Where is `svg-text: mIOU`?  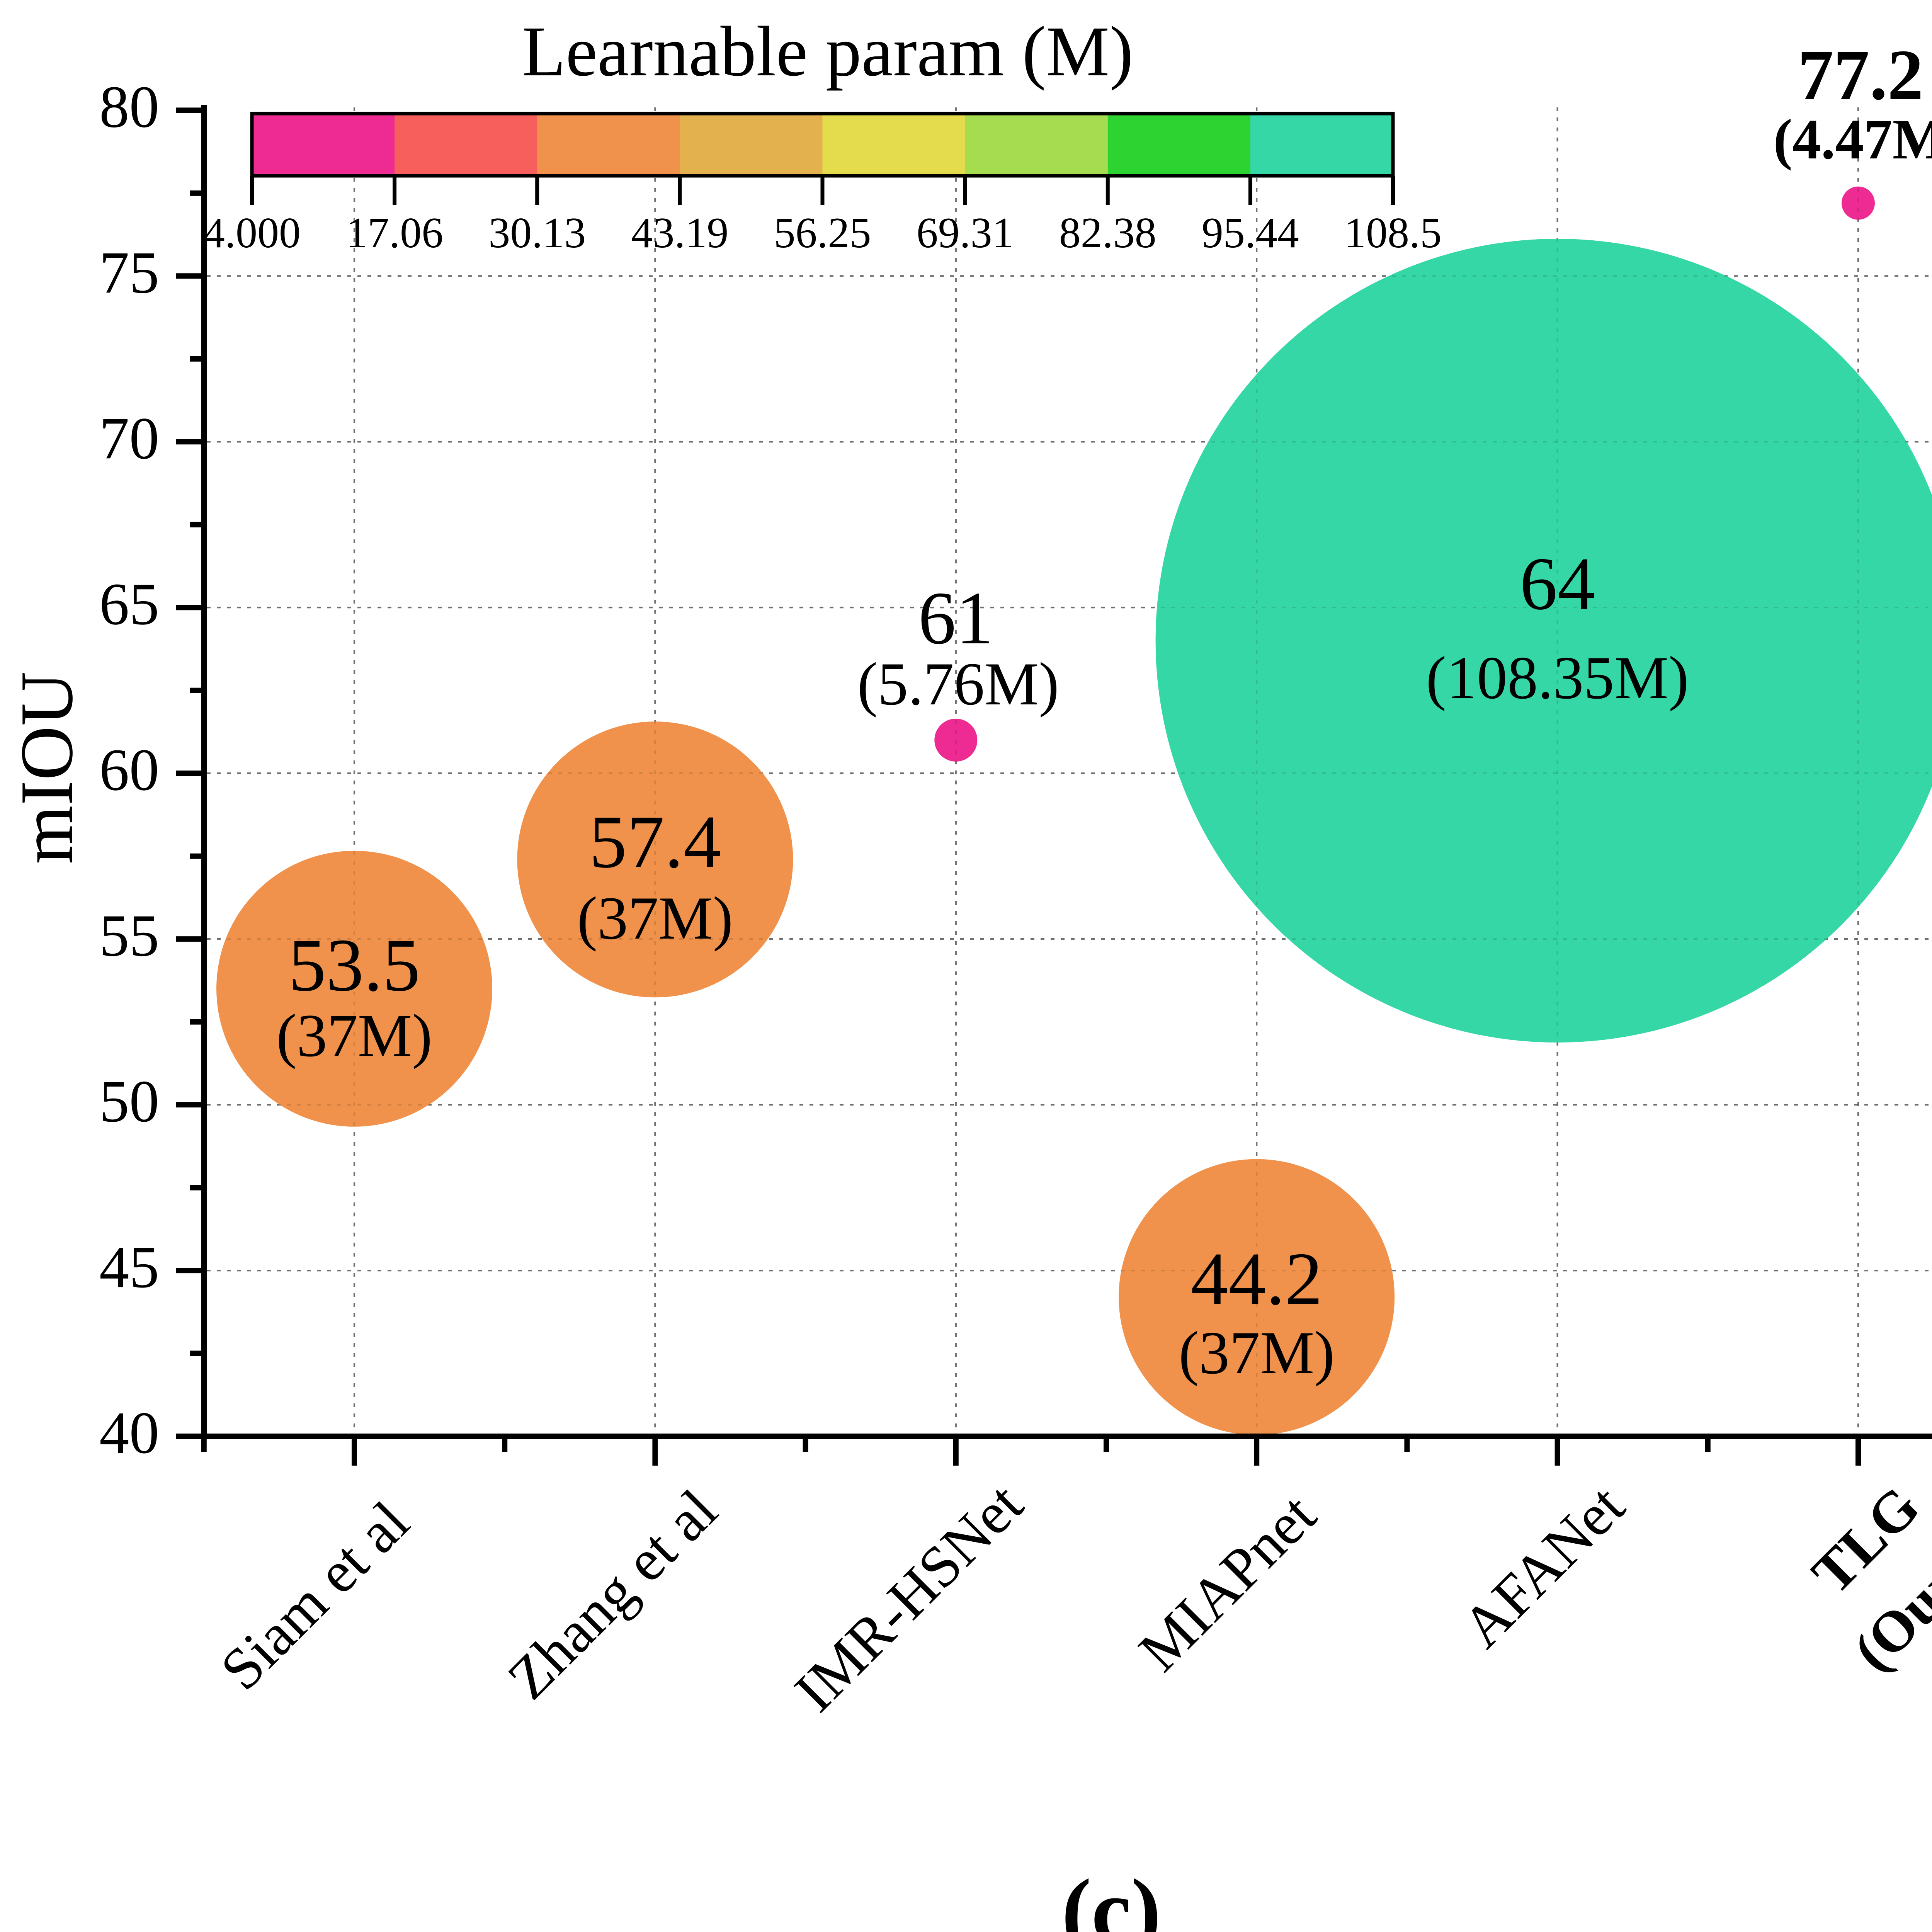
svg-text: mIOU is located at coordinates (47, 768).